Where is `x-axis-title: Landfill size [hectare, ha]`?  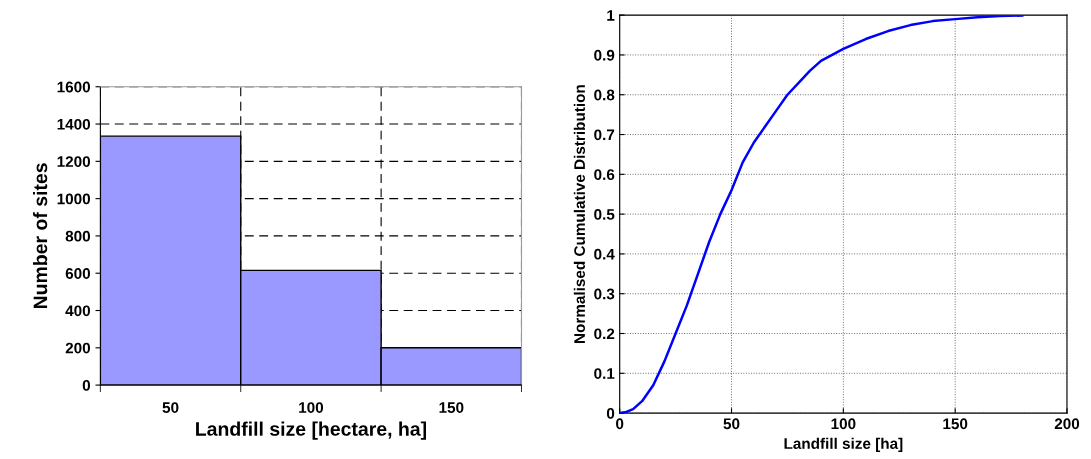 x-axis-title: Landfill size [hectare, ha] is located at coordinates (311, 430).